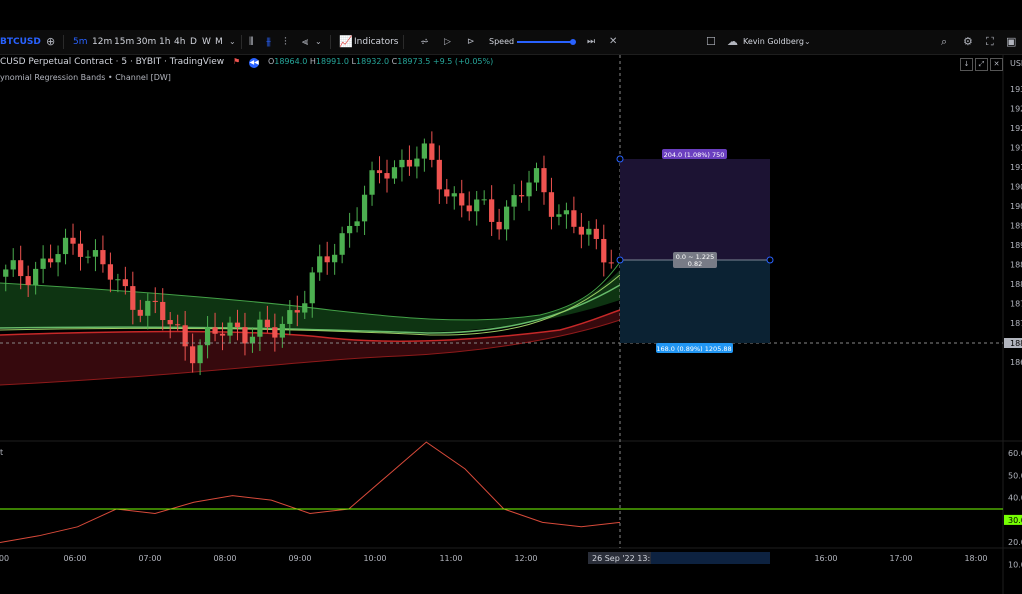  What do you see at coordinates (346, 41) in the screenshot?
I see `indicators-icon: 📈` at bounding box center [346, 41].